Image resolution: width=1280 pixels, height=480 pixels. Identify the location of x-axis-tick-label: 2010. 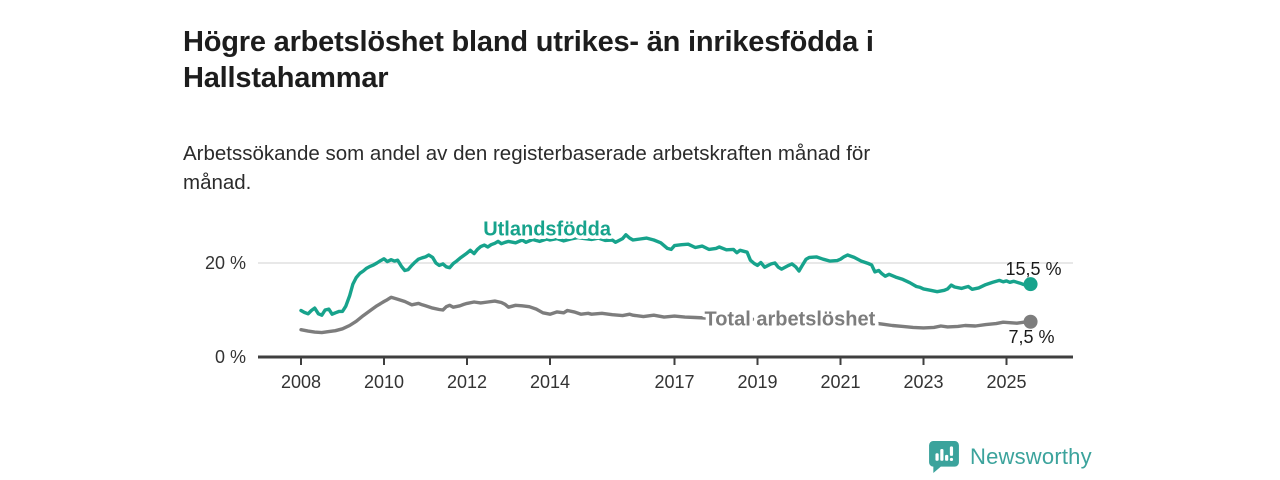
(384, 382).